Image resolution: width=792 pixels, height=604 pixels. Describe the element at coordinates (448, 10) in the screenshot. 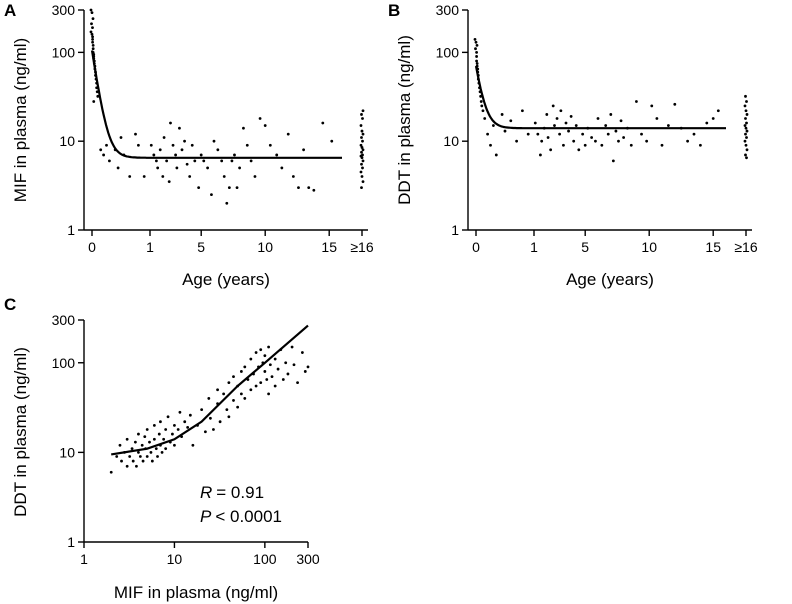

I see `y-tick-label-b: 300` at that location.